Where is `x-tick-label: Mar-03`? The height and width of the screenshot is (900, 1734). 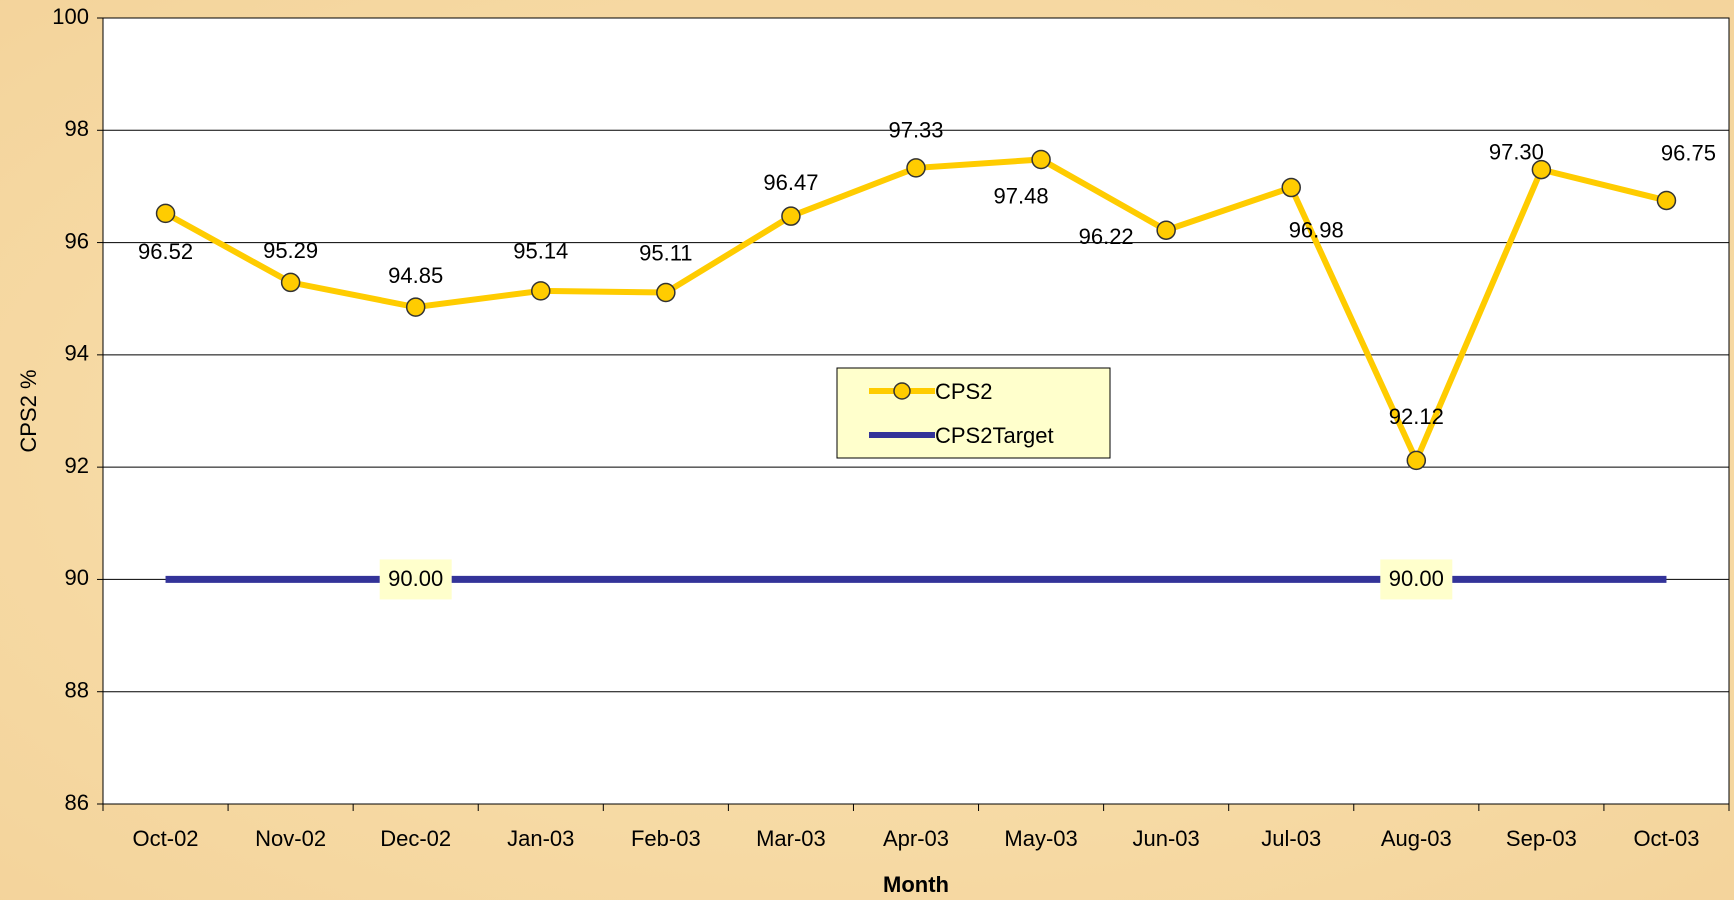
x-tick-label: Mar-03 is located at coordinates (791, 838).